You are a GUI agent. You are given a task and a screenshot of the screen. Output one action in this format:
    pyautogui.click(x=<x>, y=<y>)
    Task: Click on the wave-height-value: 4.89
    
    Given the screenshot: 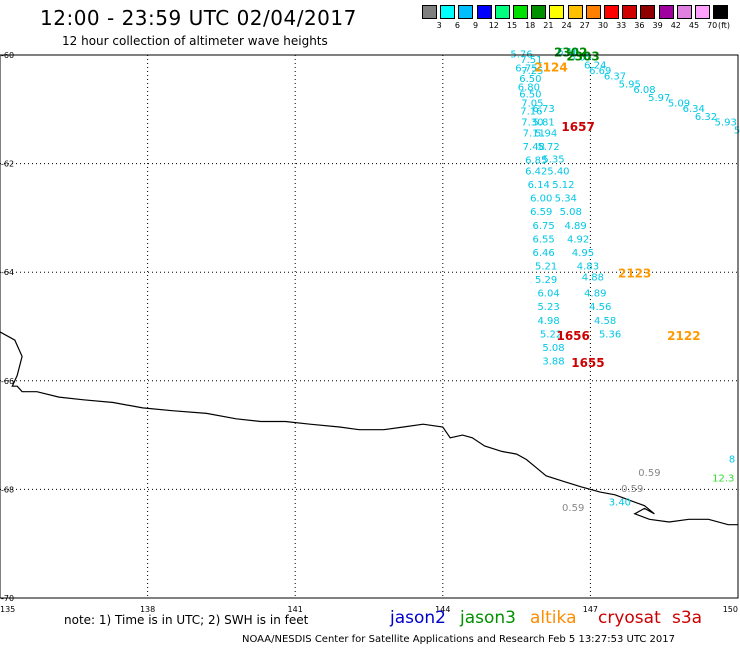 What is the action you would take?
    pyautogui.click(x=595, y=294)
    